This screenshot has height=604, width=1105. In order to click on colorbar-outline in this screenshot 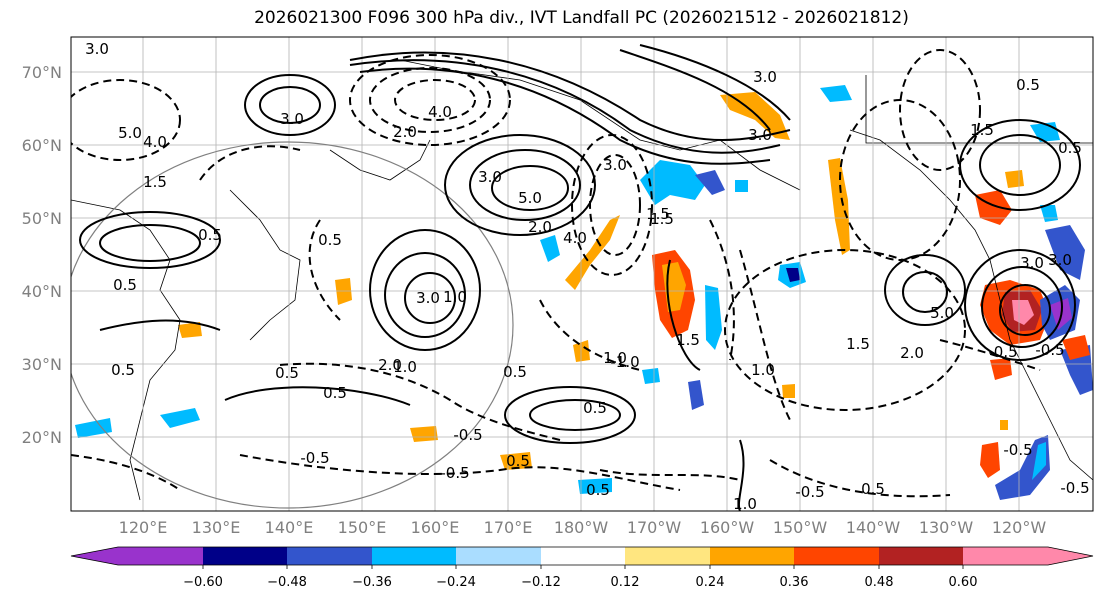, I will do `click(582, 556)`.